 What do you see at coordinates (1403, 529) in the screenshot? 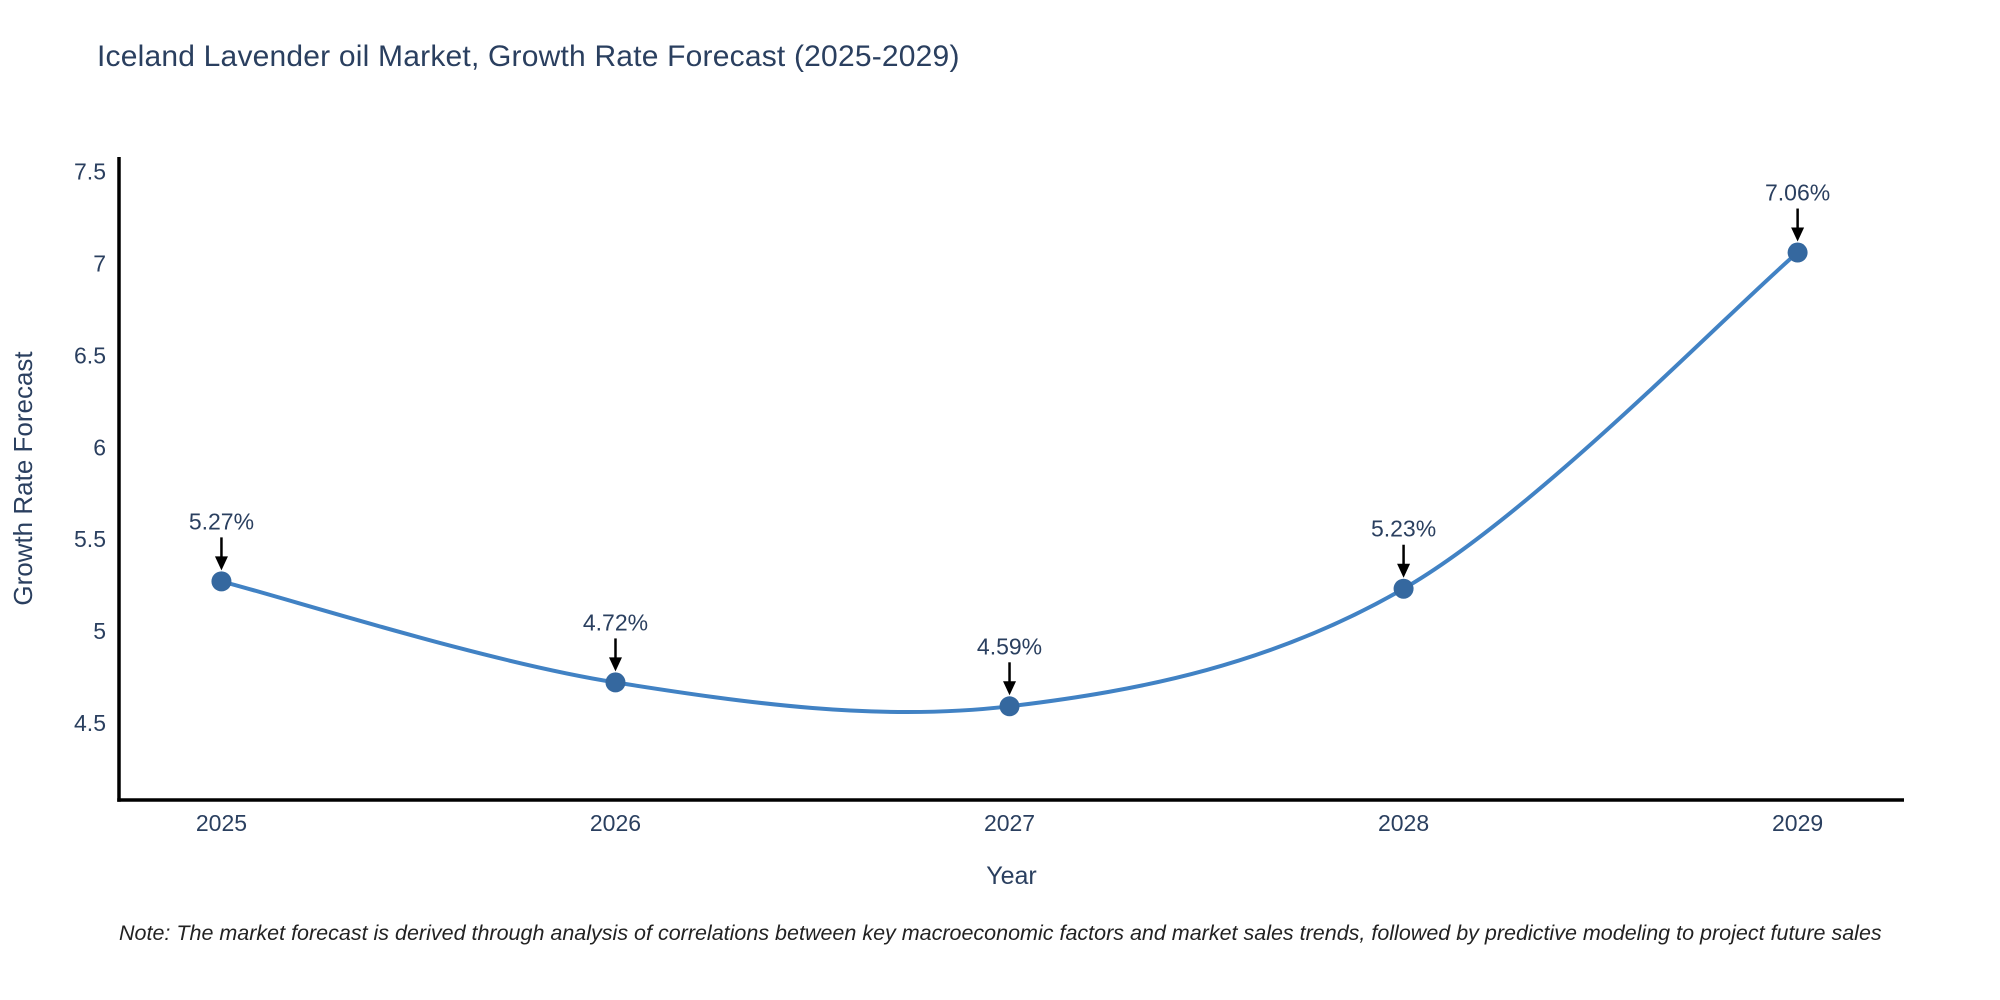
I see `annotation-label: 5.23%` at bounding box center [1403, 529].